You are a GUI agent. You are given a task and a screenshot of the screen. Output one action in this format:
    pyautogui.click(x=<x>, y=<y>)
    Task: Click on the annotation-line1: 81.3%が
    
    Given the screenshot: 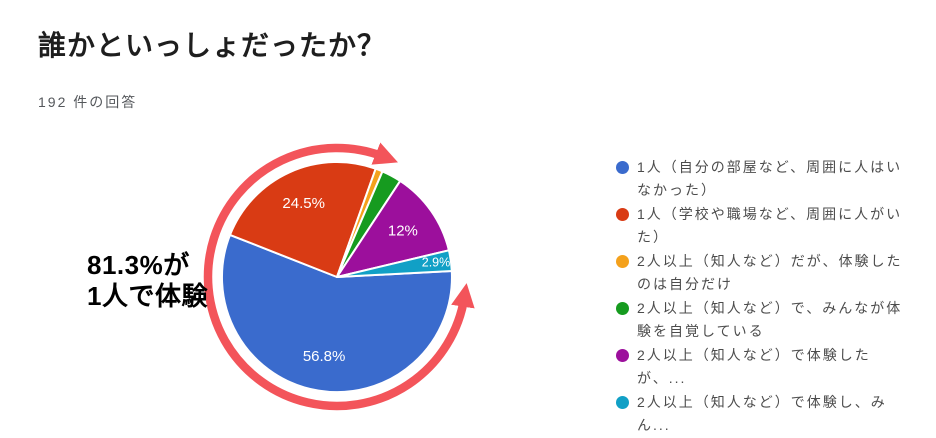 What is the action you would take?
    pyautogui.click(x=138, y=265)
    